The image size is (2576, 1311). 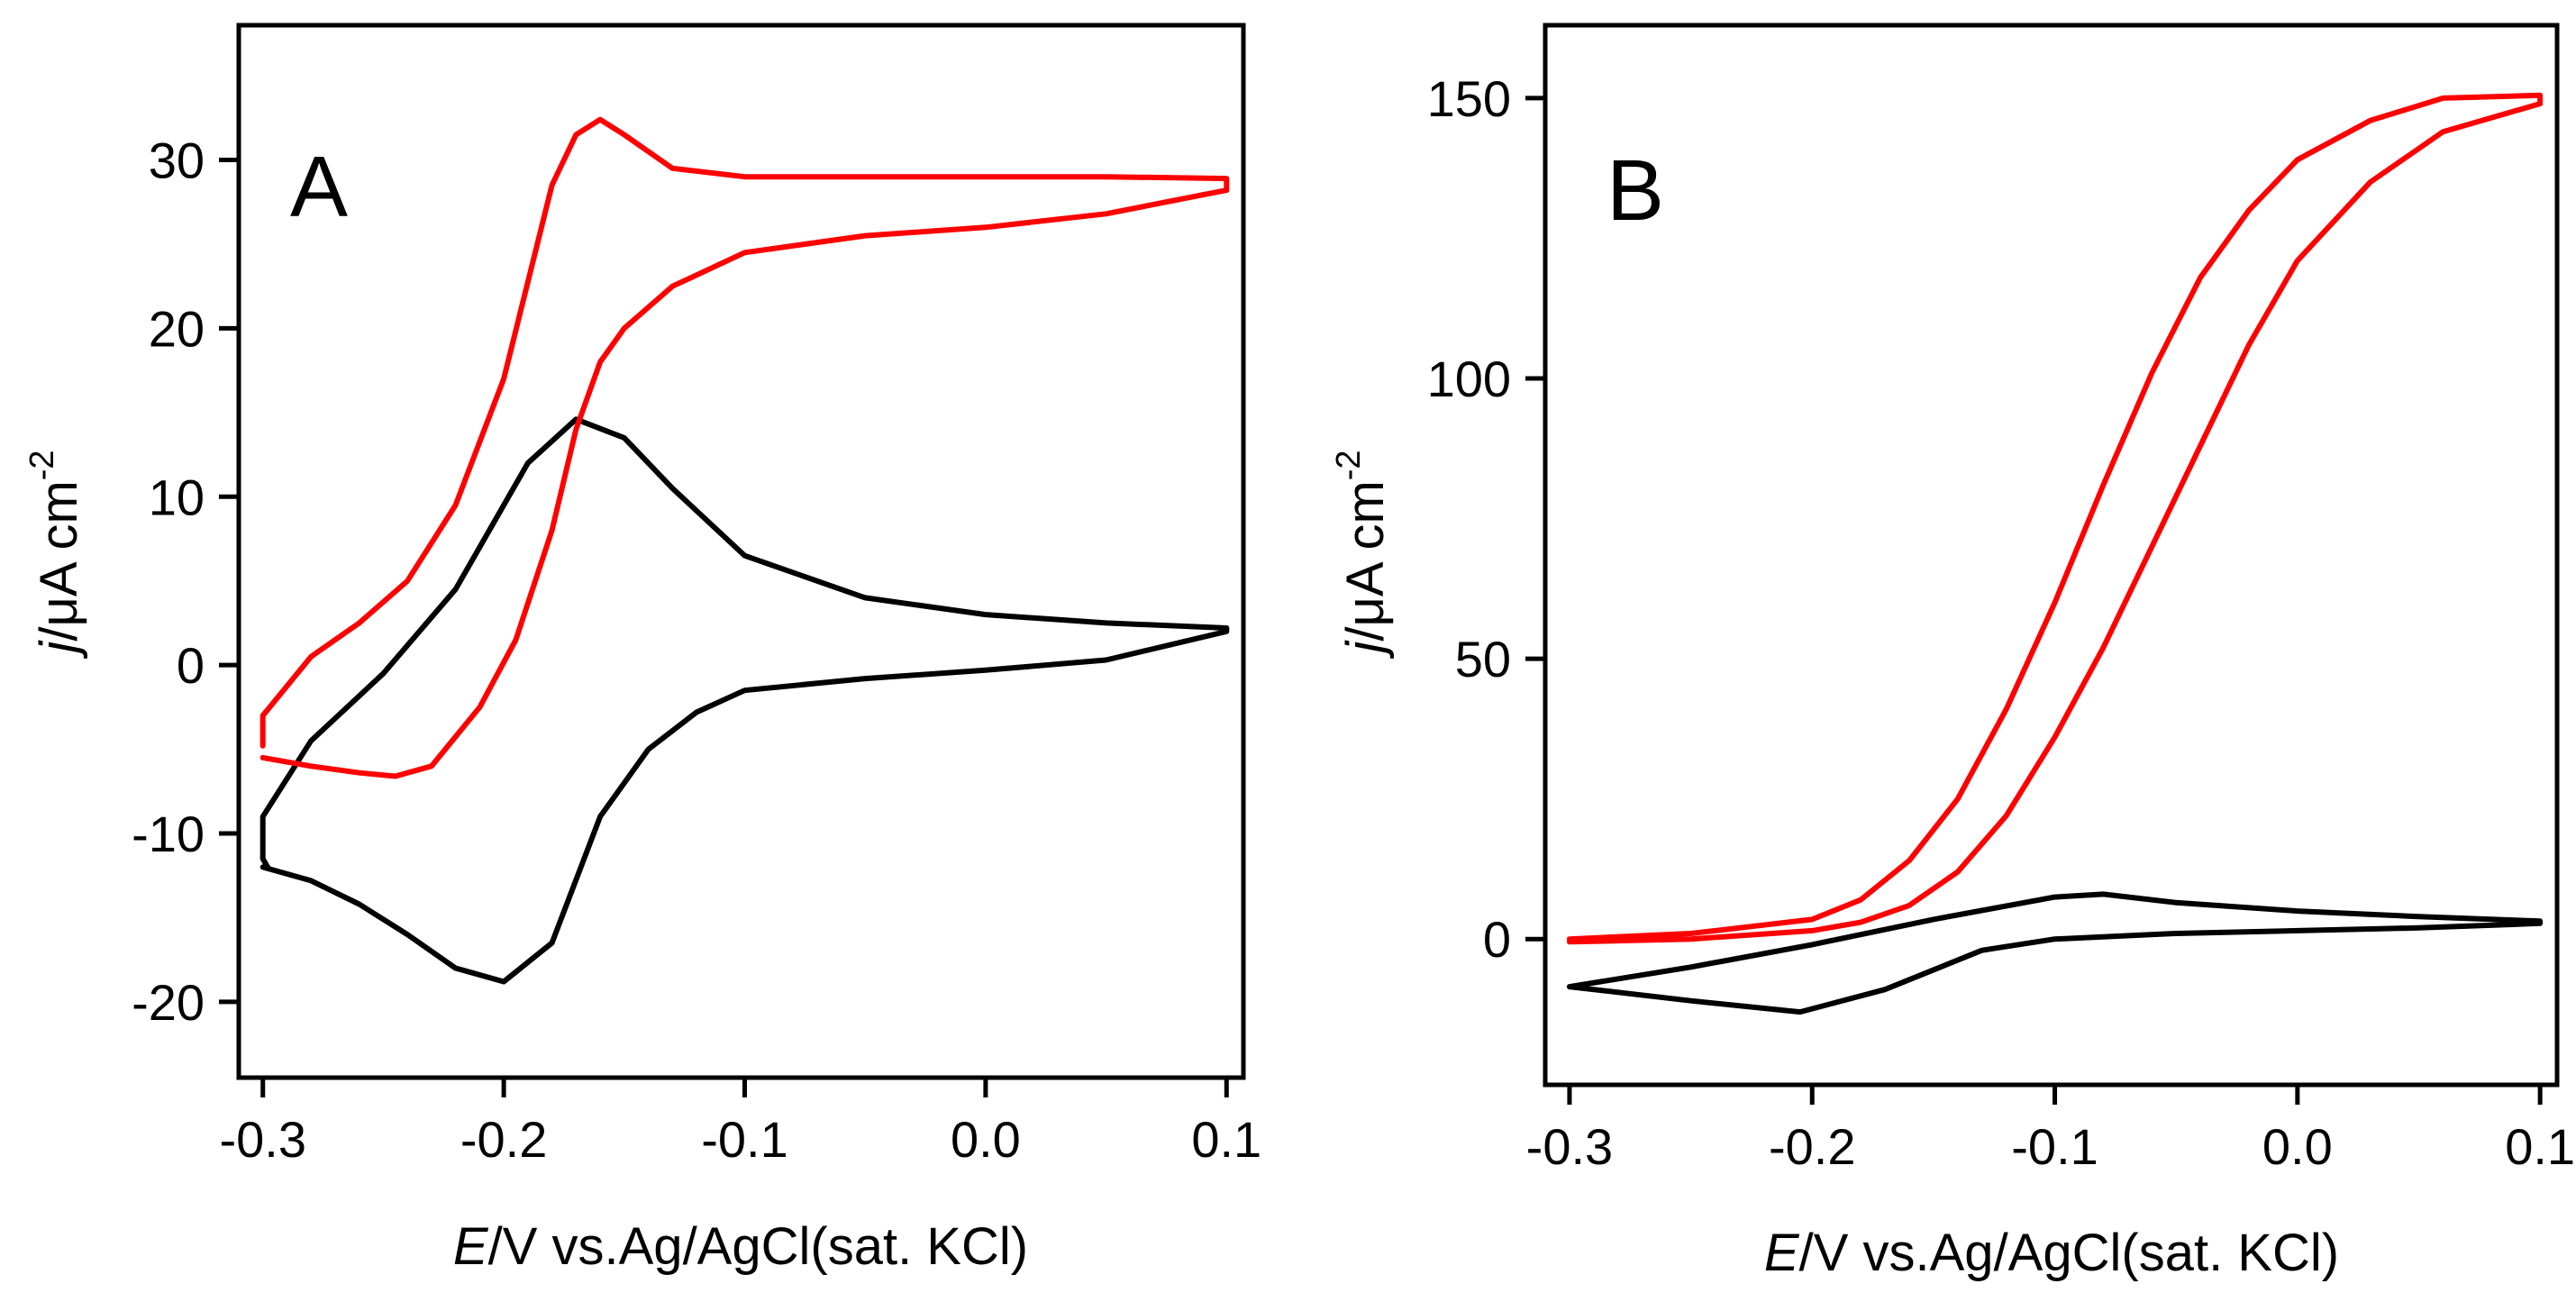 What do you see at coordinates (1365, 650) in the screenshot?
I see `panel-b-y-axis-title-italic: j` at bounding box center [1365, 650].